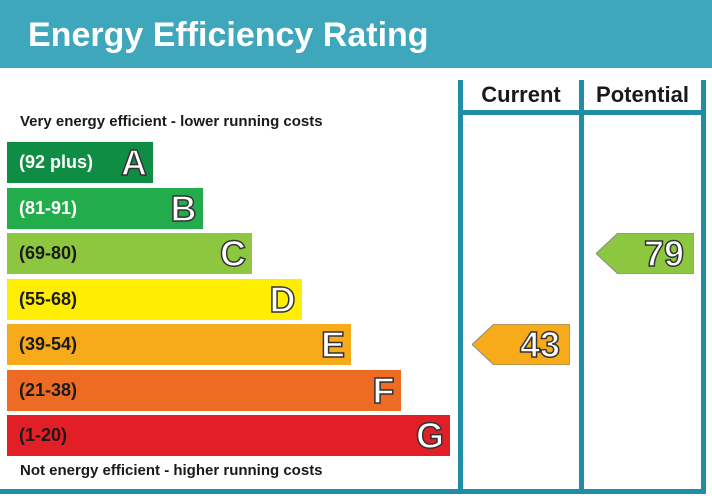  I want to click on band-letter: D, so click(283, 299).